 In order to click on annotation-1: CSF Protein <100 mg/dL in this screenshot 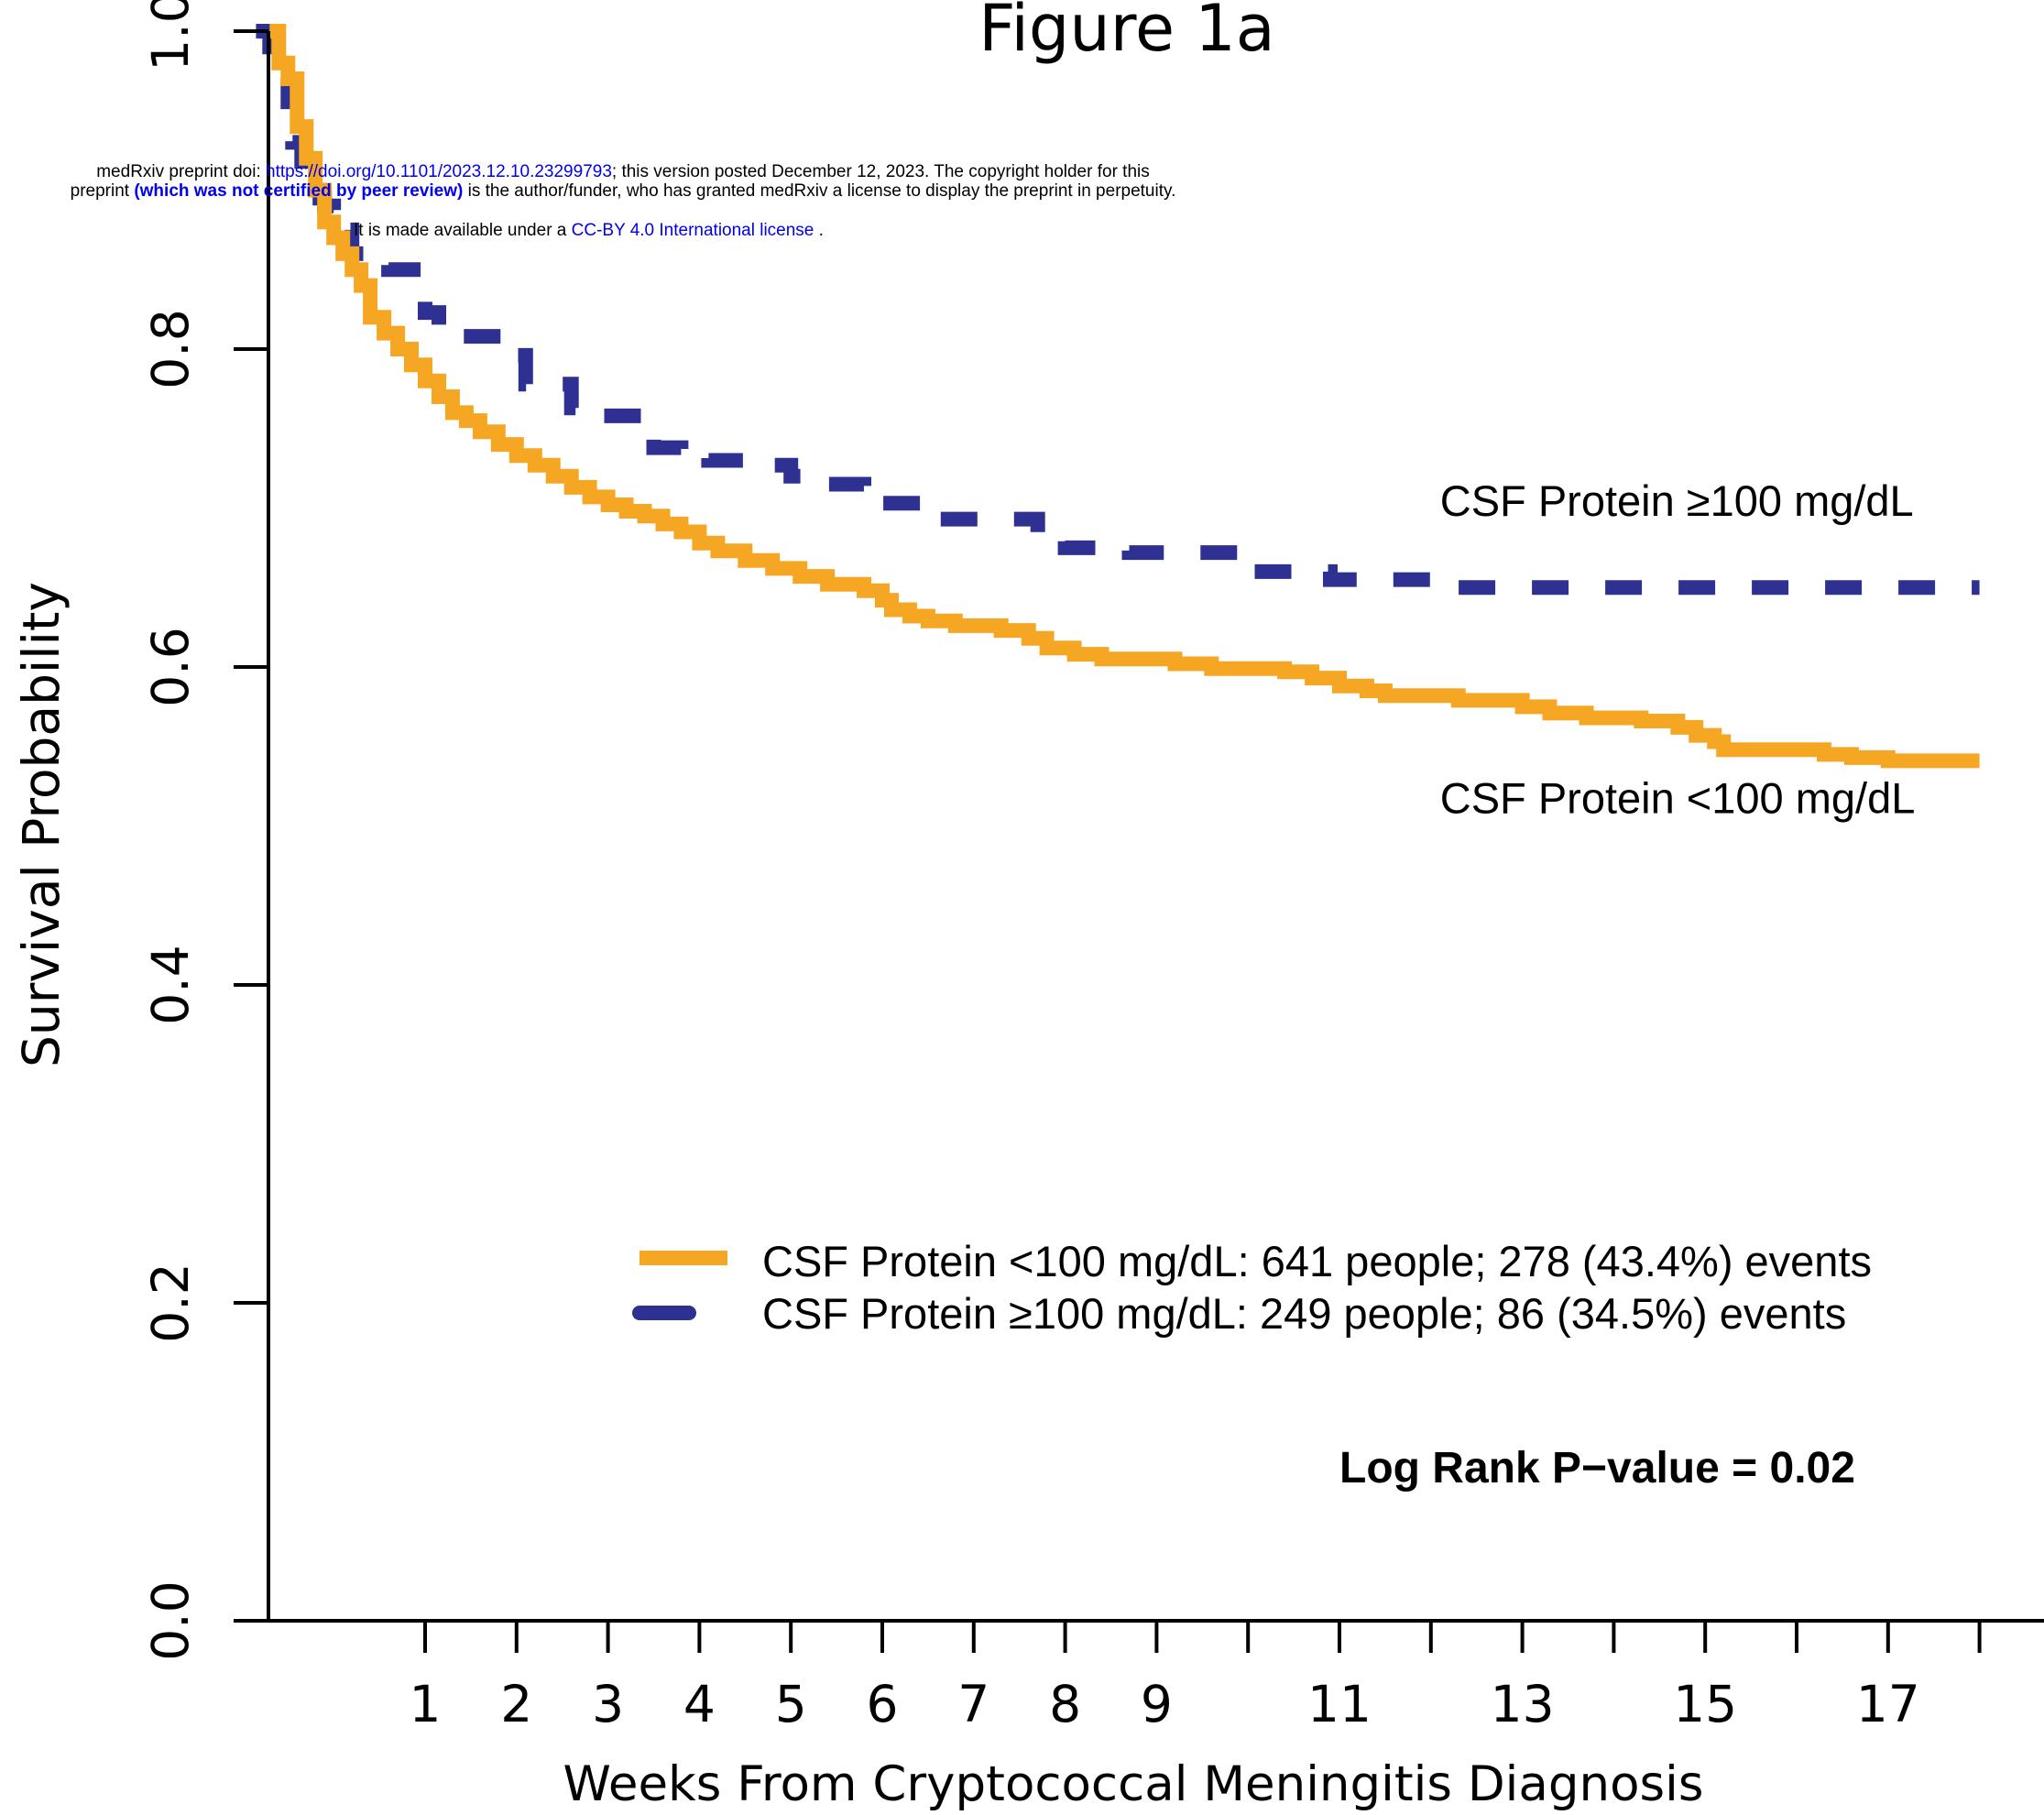, I will do `click(1678, 798)`.